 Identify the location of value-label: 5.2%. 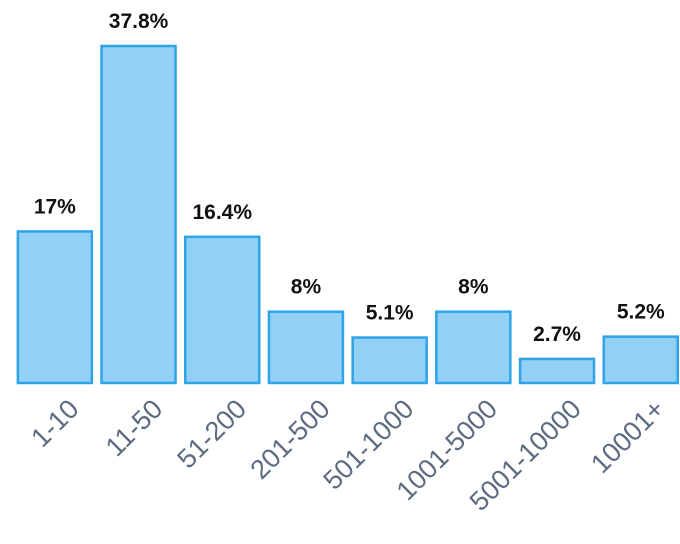
(641, 312).